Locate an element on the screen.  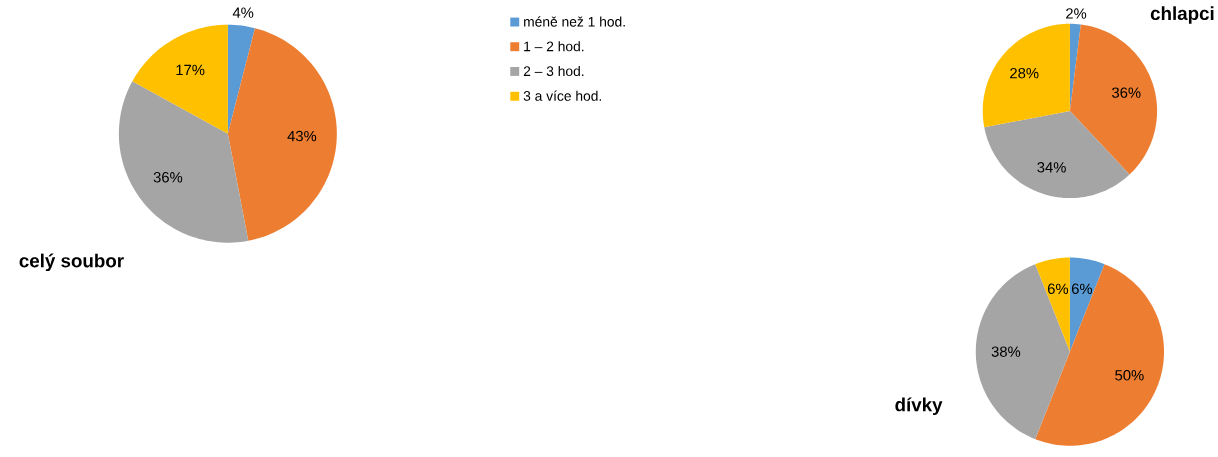
data-label: 17% is located at coordinates (190, 70).